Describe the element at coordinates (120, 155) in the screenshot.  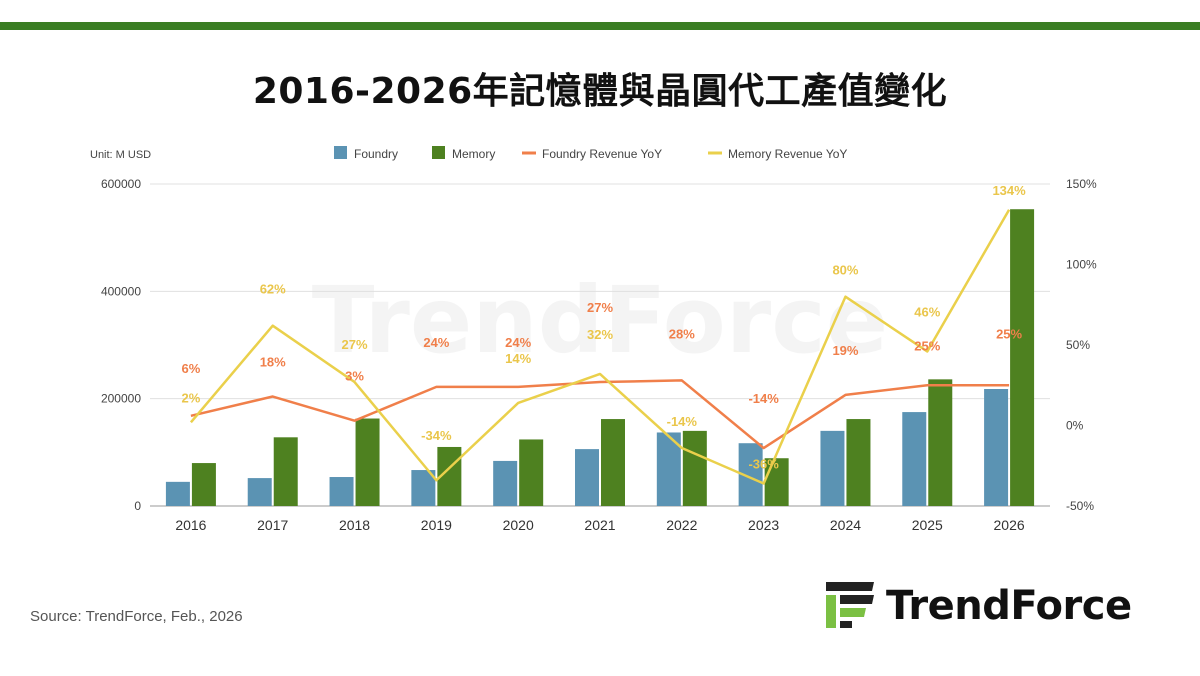
I see `unit-label: Unit: M USD` at that location.